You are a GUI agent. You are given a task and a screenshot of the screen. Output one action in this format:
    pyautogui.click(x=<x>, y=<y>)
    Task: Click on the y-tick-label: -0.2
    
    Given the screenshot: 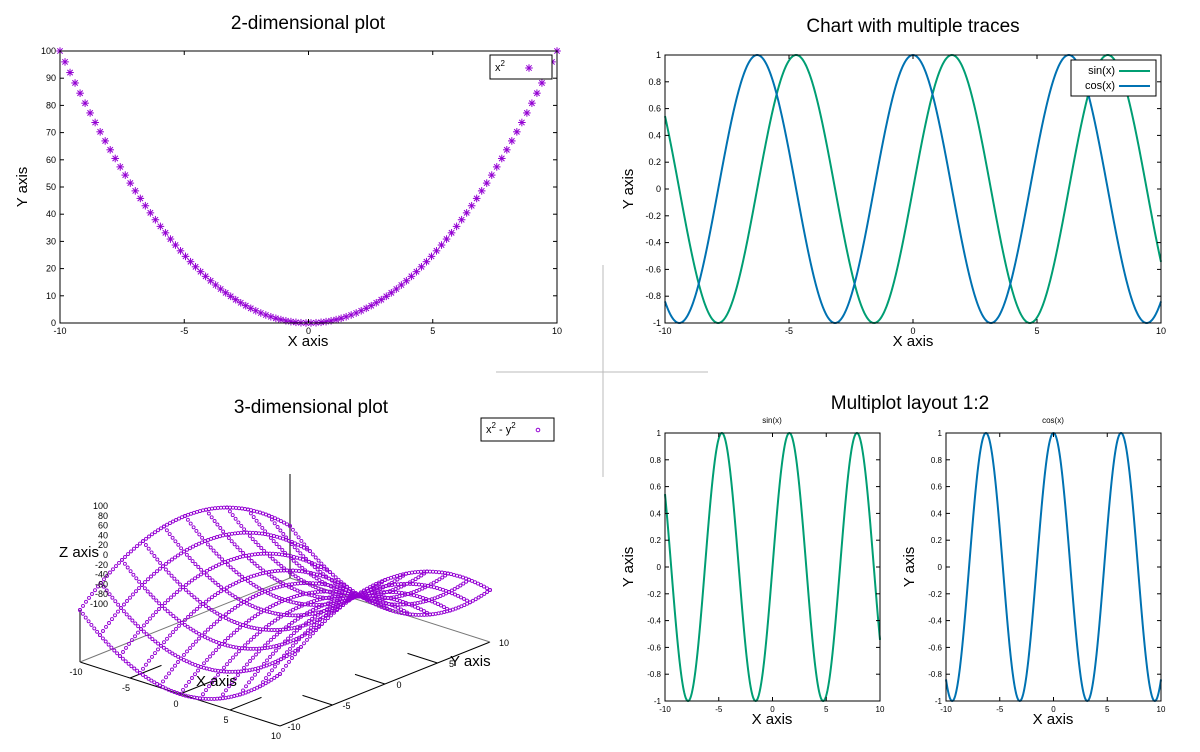 What is the action you would take?
    pyautogui.click(x=654, y=594)
    